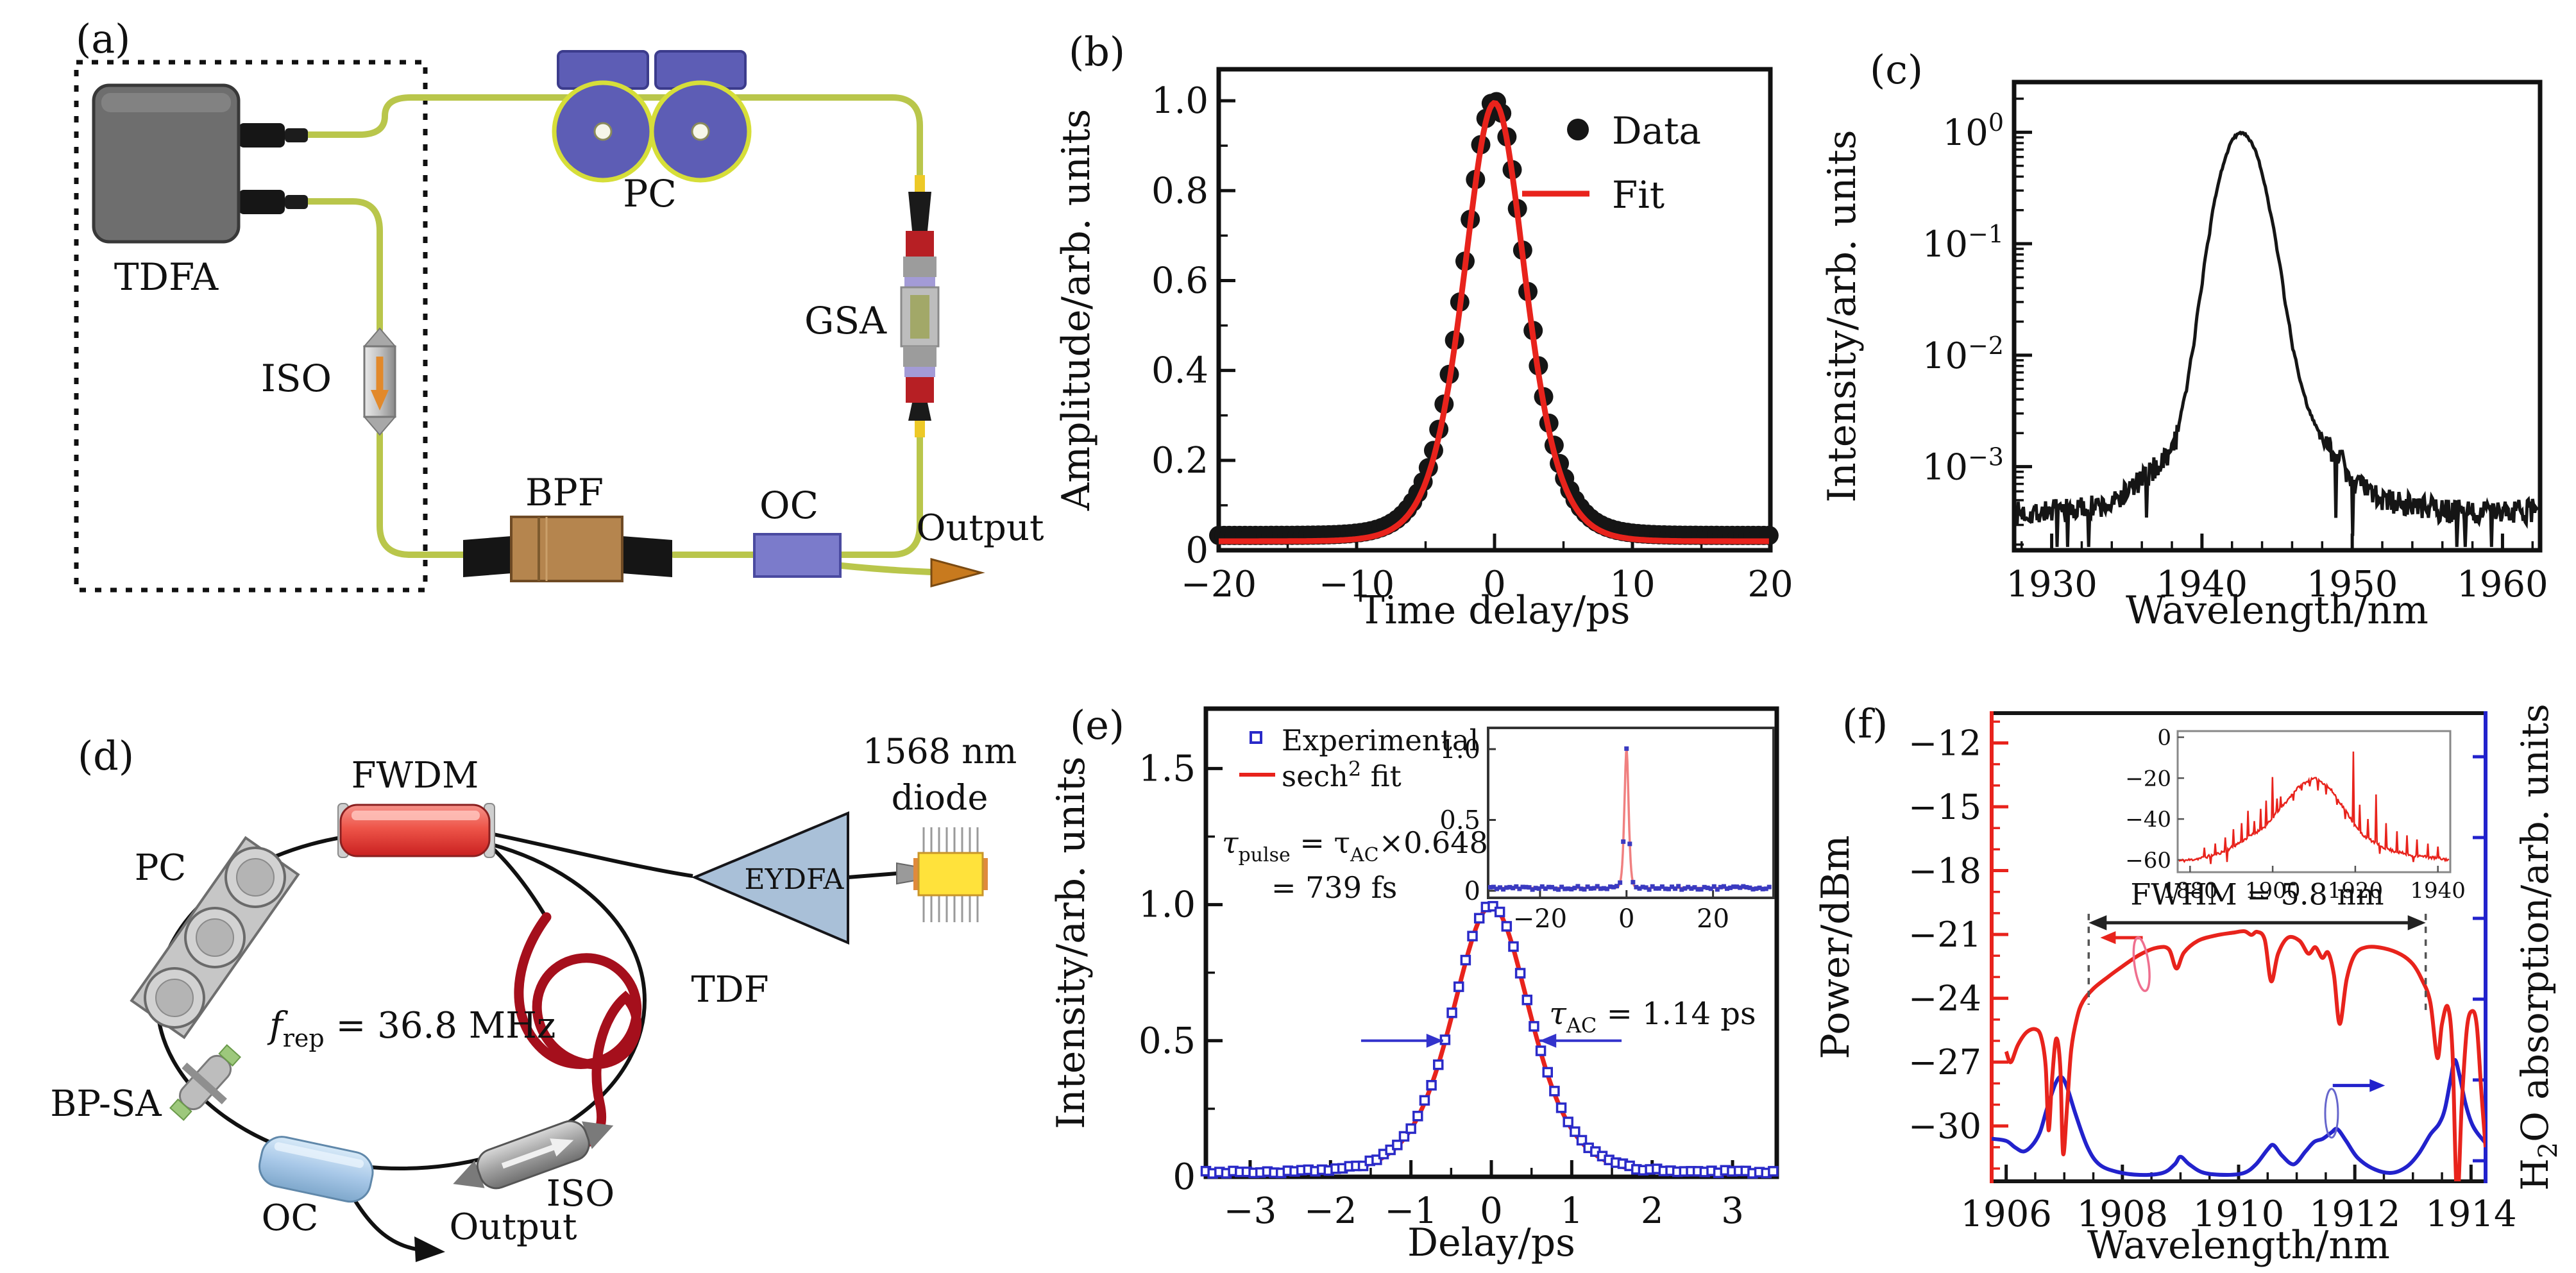  Describe the element at coordinates (1638, 195) in the screenshot. I see `legend-label-fit: Fit` at that location.